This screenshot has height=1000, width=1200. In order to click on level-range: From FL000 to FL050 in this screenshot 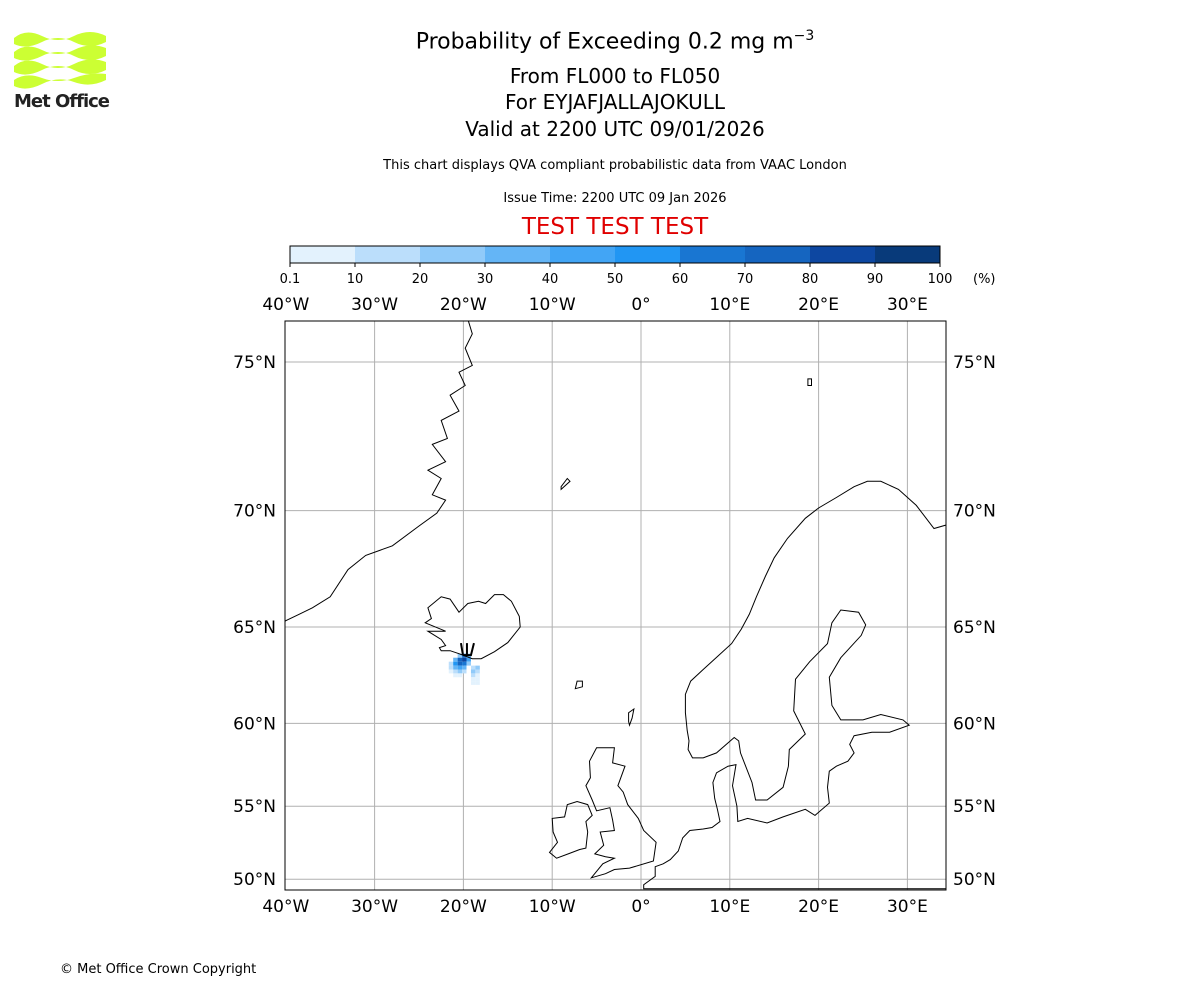, I will do `click(615, 76)`.